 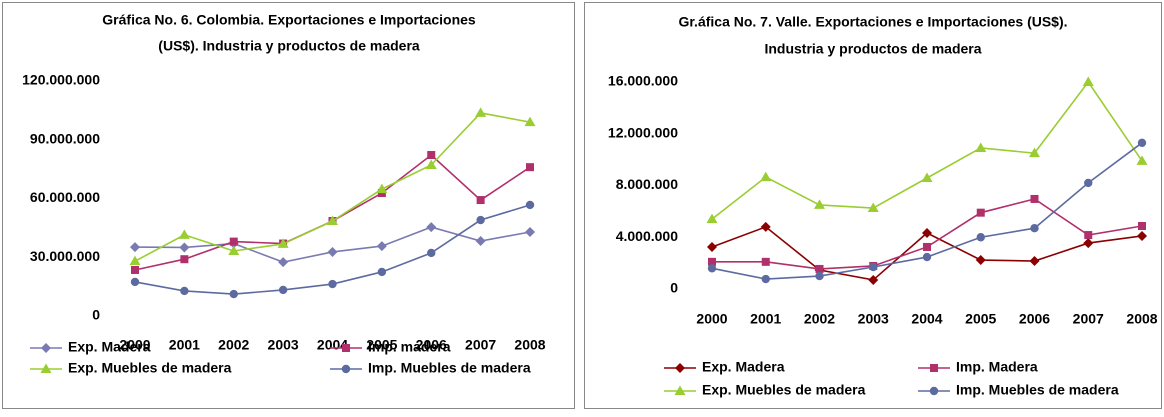 What do you see at coordinates (65, 138) in the screenshot?
I see `y-tick-label: 90.000.000` at bounding box center [65, 138].